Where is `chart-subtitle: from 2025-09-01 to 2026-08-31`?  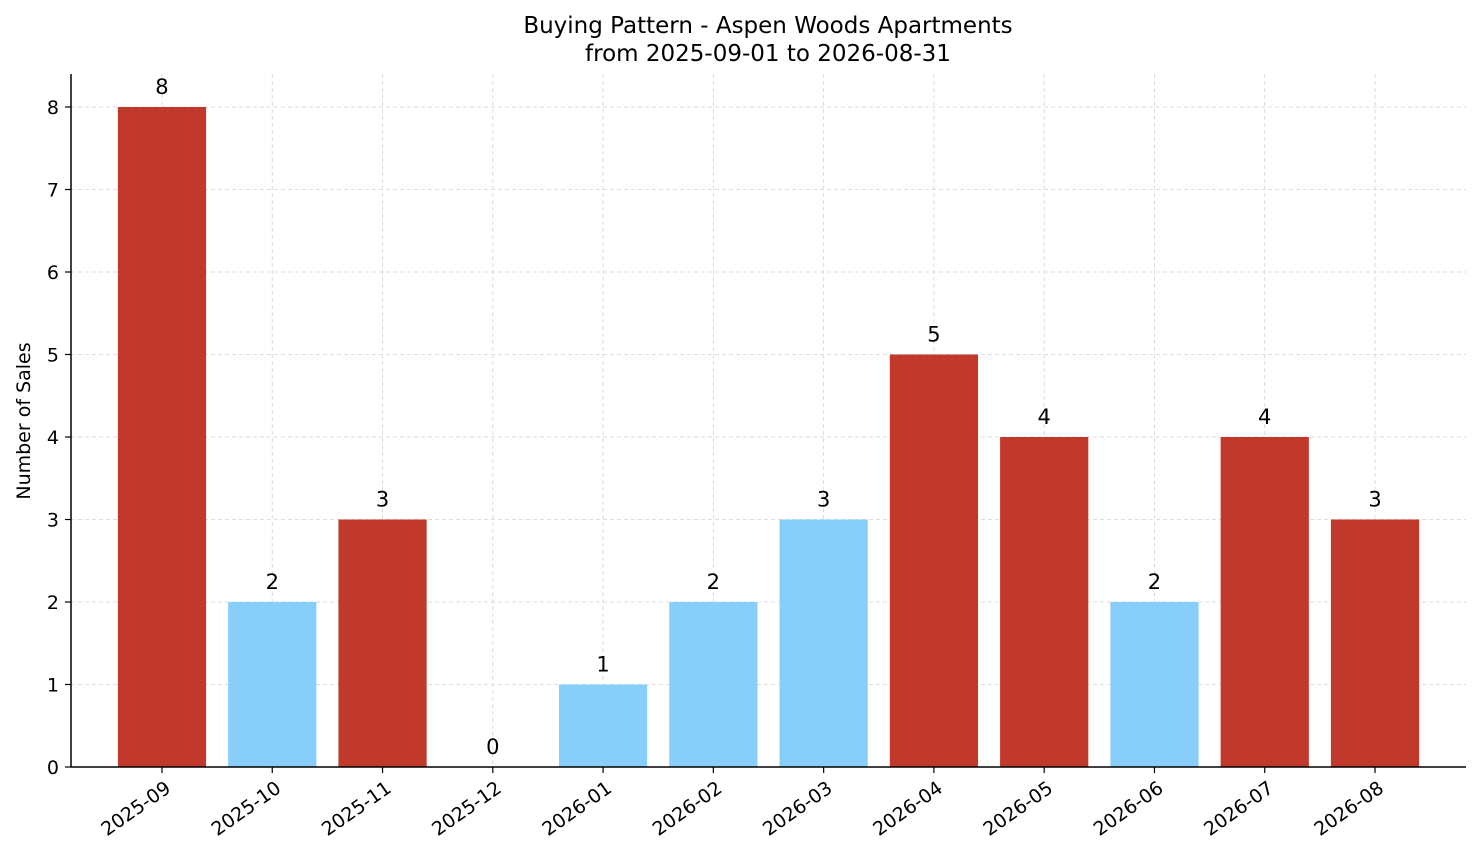
chart-subtitle: from 2025-09-01 to 2026-08-31 is located at coordinates (768, 54).